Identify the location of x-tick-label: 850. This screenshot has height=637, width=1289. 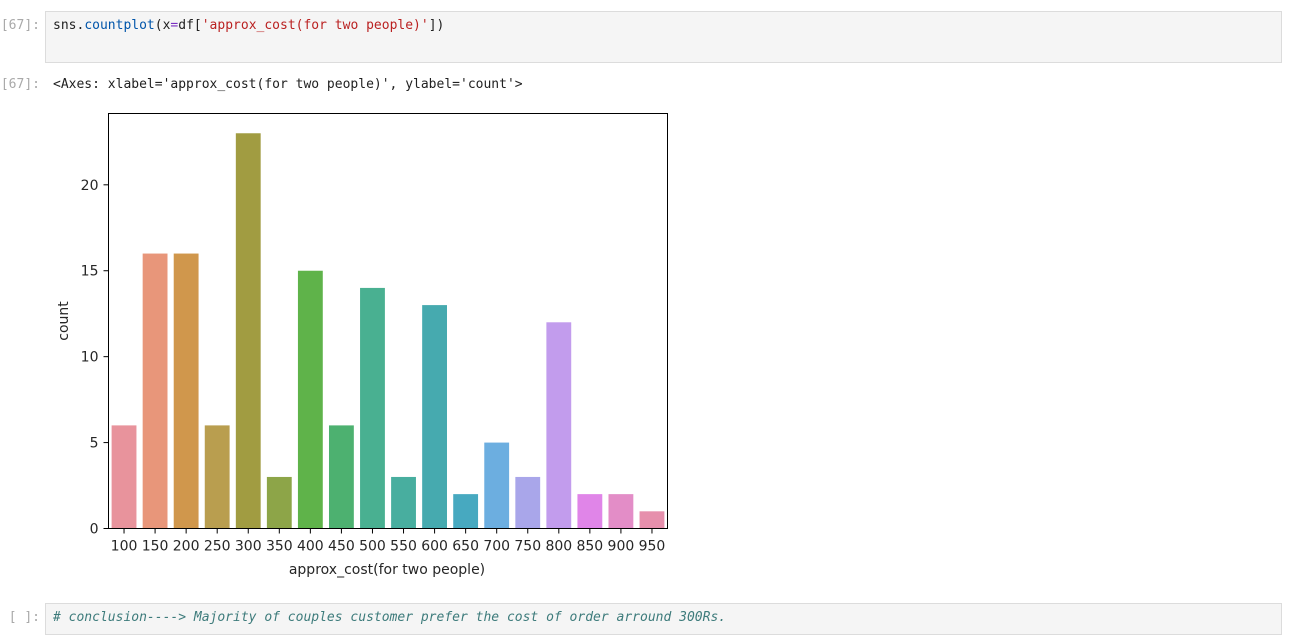
(589, 547).